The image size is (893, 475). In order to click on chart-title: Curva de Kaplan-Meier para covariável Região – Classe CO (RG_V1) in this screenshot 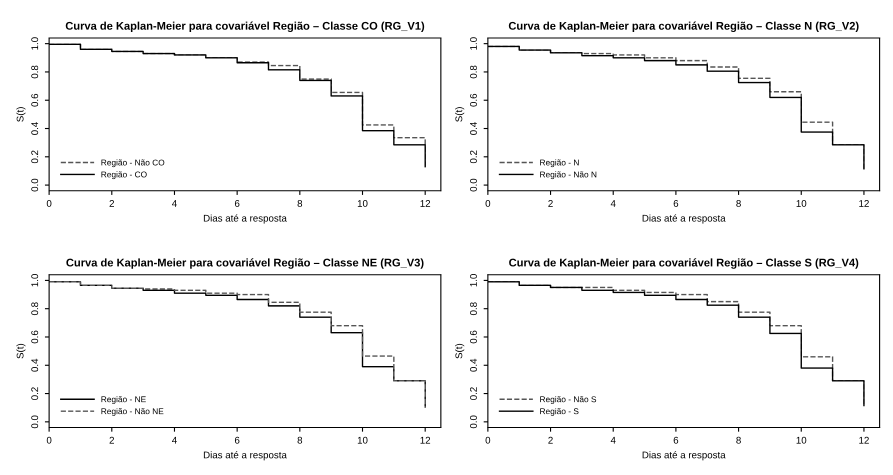, I will do `click(245, 27)`.